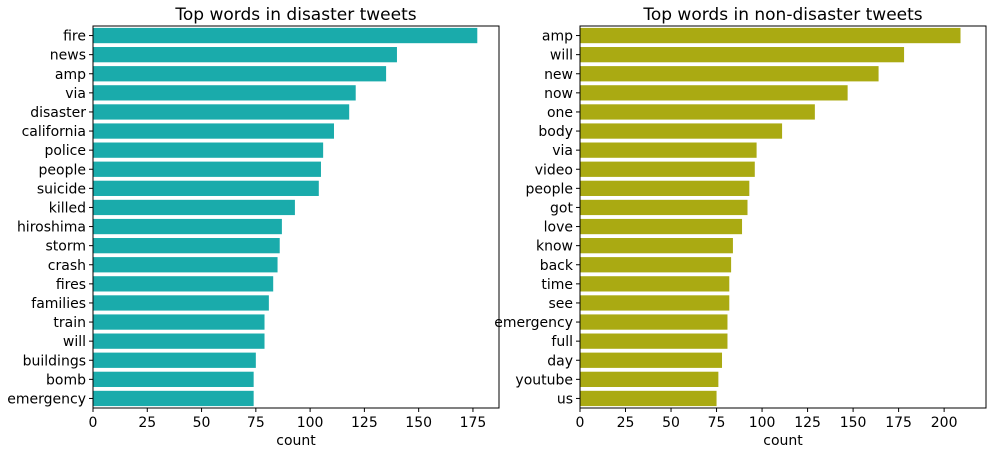  I want to click on y-tick-label: buildings, so click(54, 361).